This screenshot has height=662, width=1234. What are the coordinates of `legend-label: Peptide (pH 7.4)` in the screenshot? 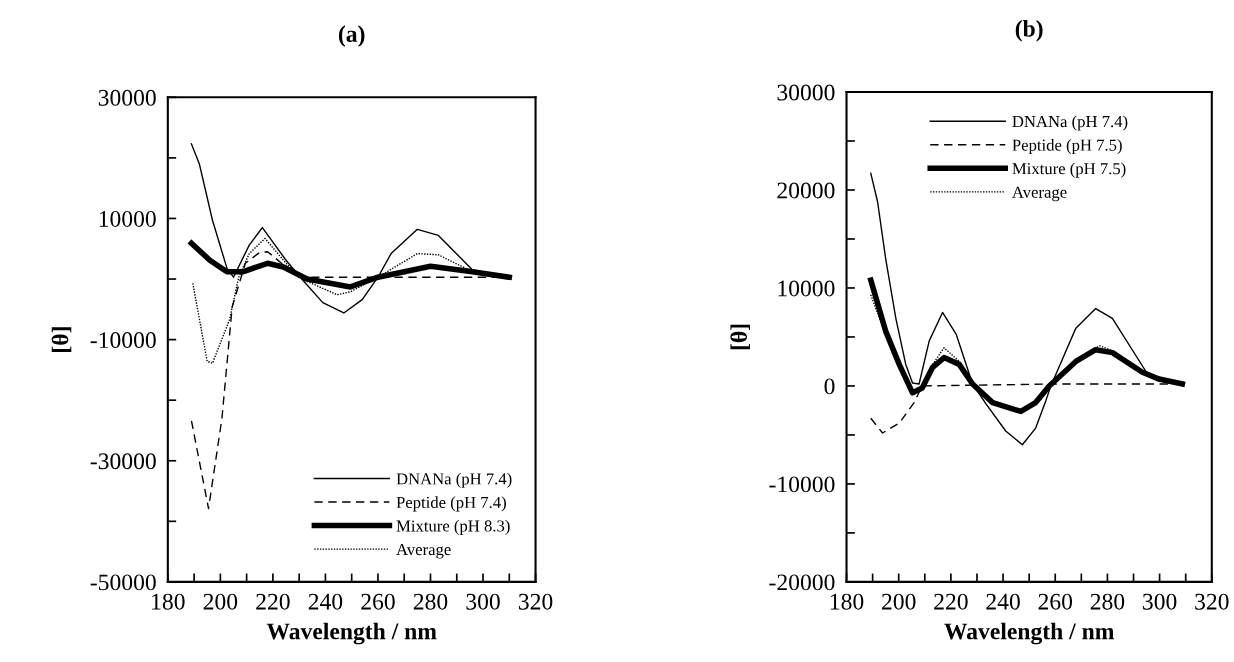 It's located at (451, 504).